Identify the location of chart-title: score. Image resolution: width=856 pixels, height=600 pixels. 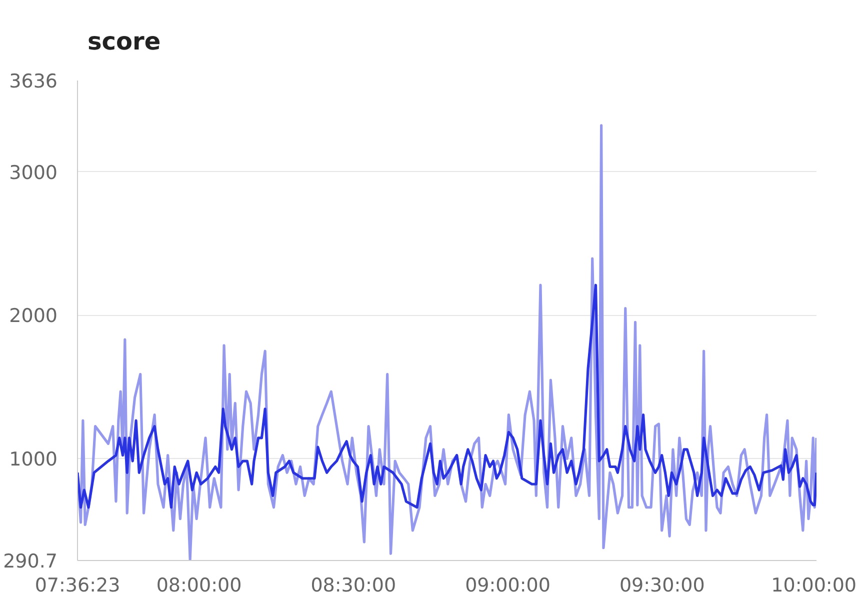
(124, 42).